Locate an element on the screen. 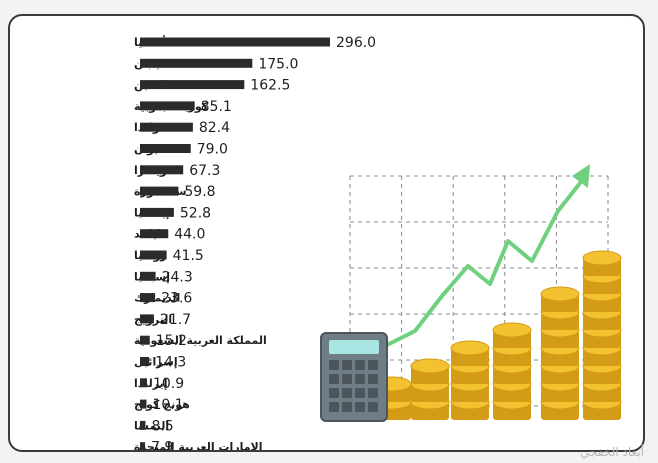  value-label: 14.3 is located at coordinates (170, 363).